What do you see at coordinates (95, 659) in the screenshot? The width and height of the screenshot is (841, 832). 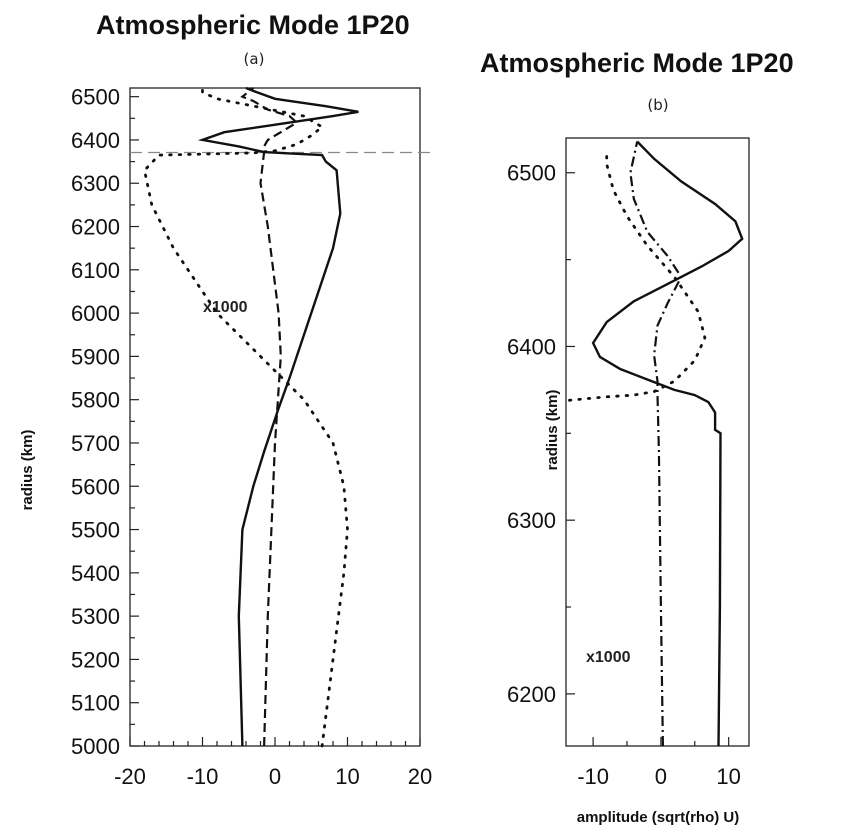 I see `panel-a-y-tick-label: 5200` at bounding box center [95, 659].